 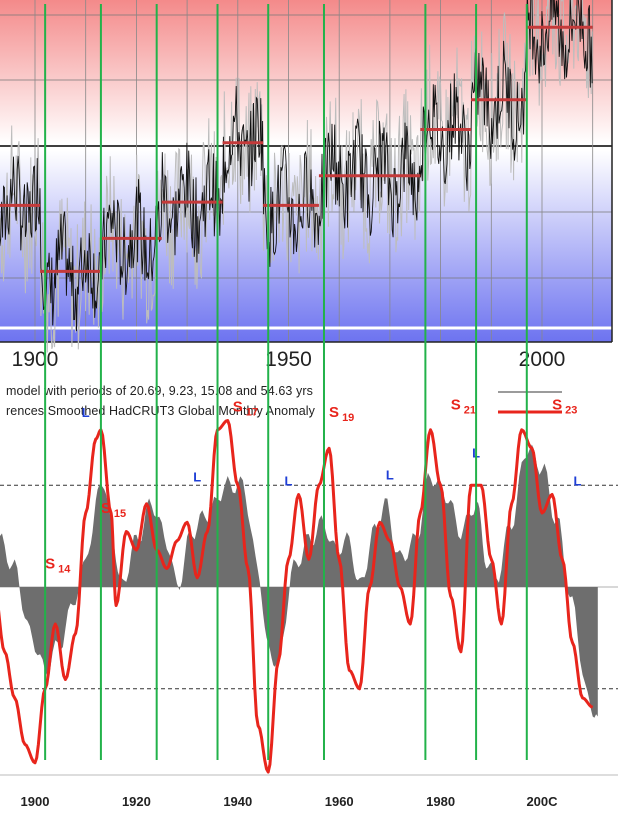 What do you see at coordinates (64, 570) in the screenshot?
I see `cycle-label-number: 14` at bounding box center [64, 570].